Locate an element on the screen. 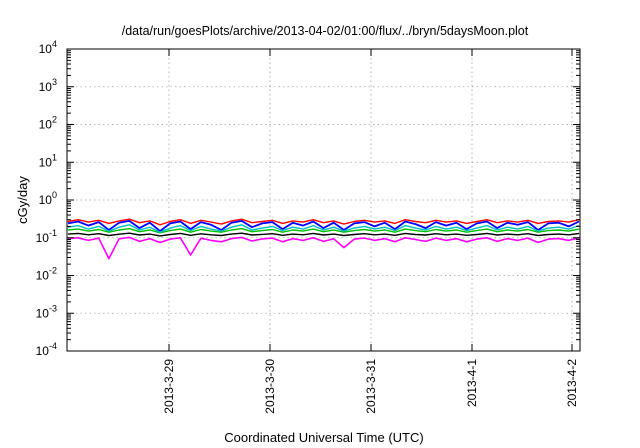 Image resolution: width=640 pixels, height=448 pixels. y-tick-label: 10⁻¹ is located at coordinates (46, 236).